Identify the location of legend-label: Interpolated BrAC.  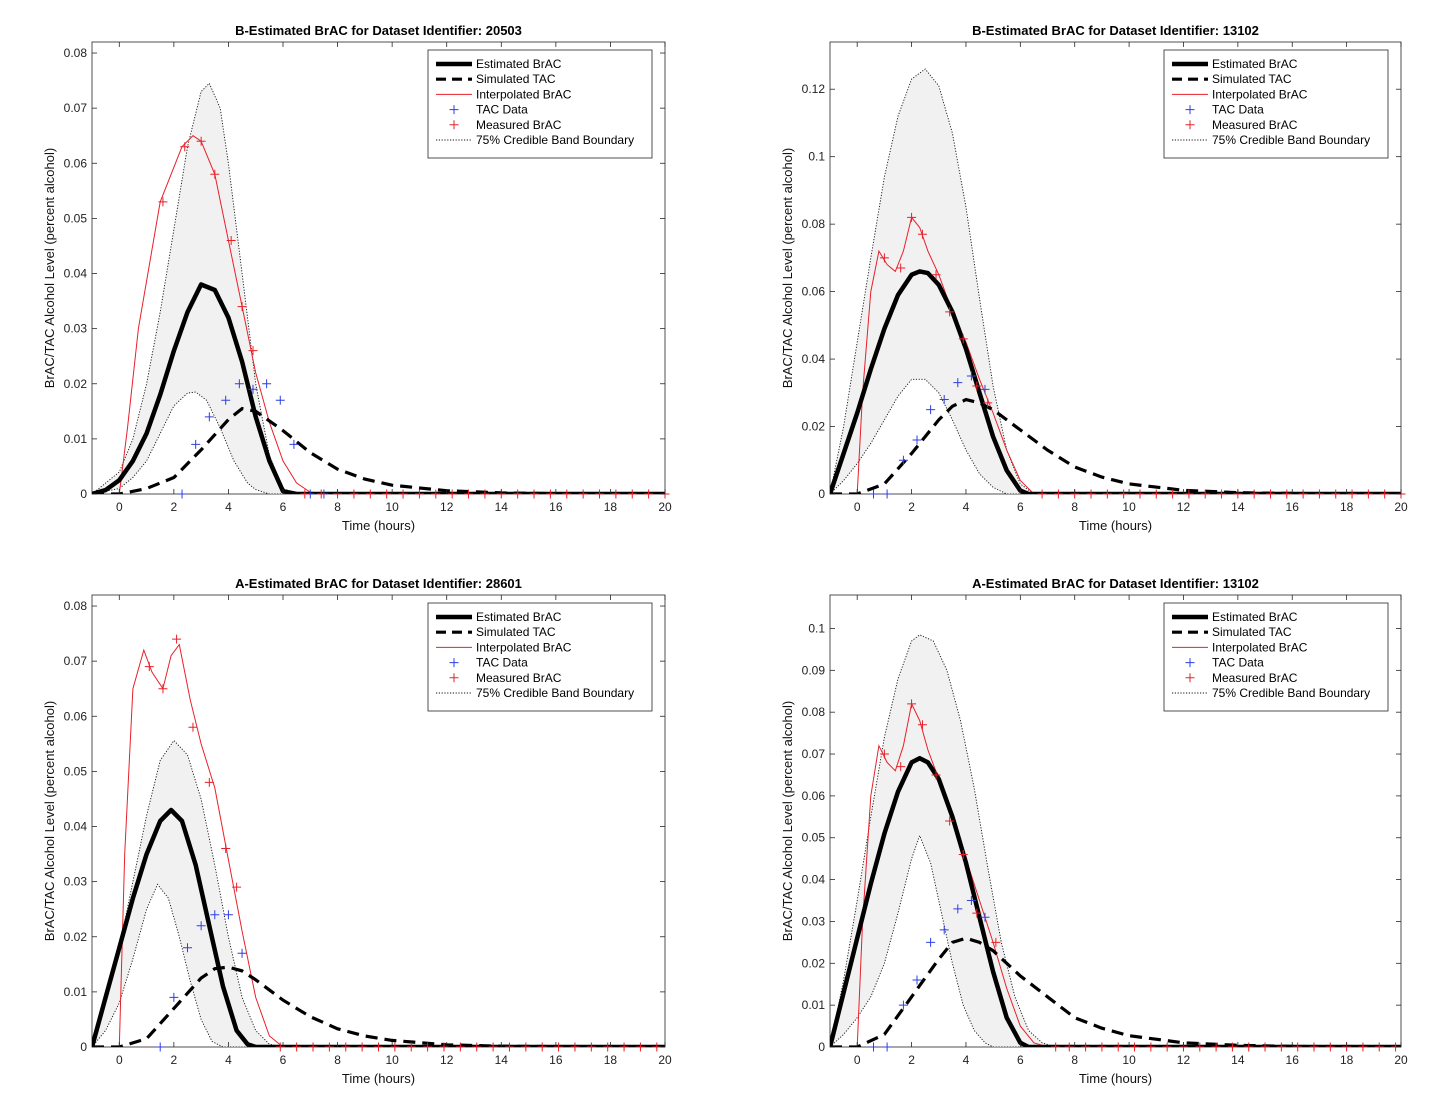
(524, 94).